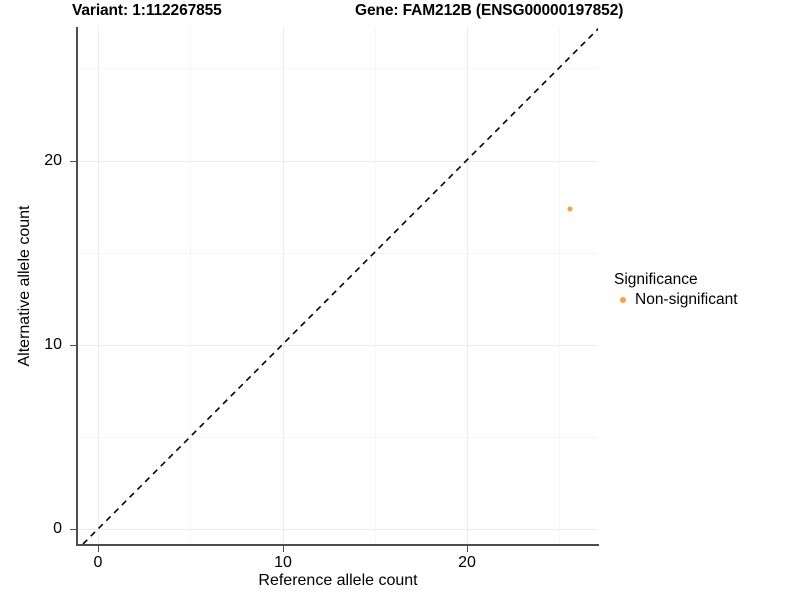 The image size is (800, 600). Describe the element at coordinates (467, 562) in the screenshot. I see `x-tick-label-20: 20` at that location.